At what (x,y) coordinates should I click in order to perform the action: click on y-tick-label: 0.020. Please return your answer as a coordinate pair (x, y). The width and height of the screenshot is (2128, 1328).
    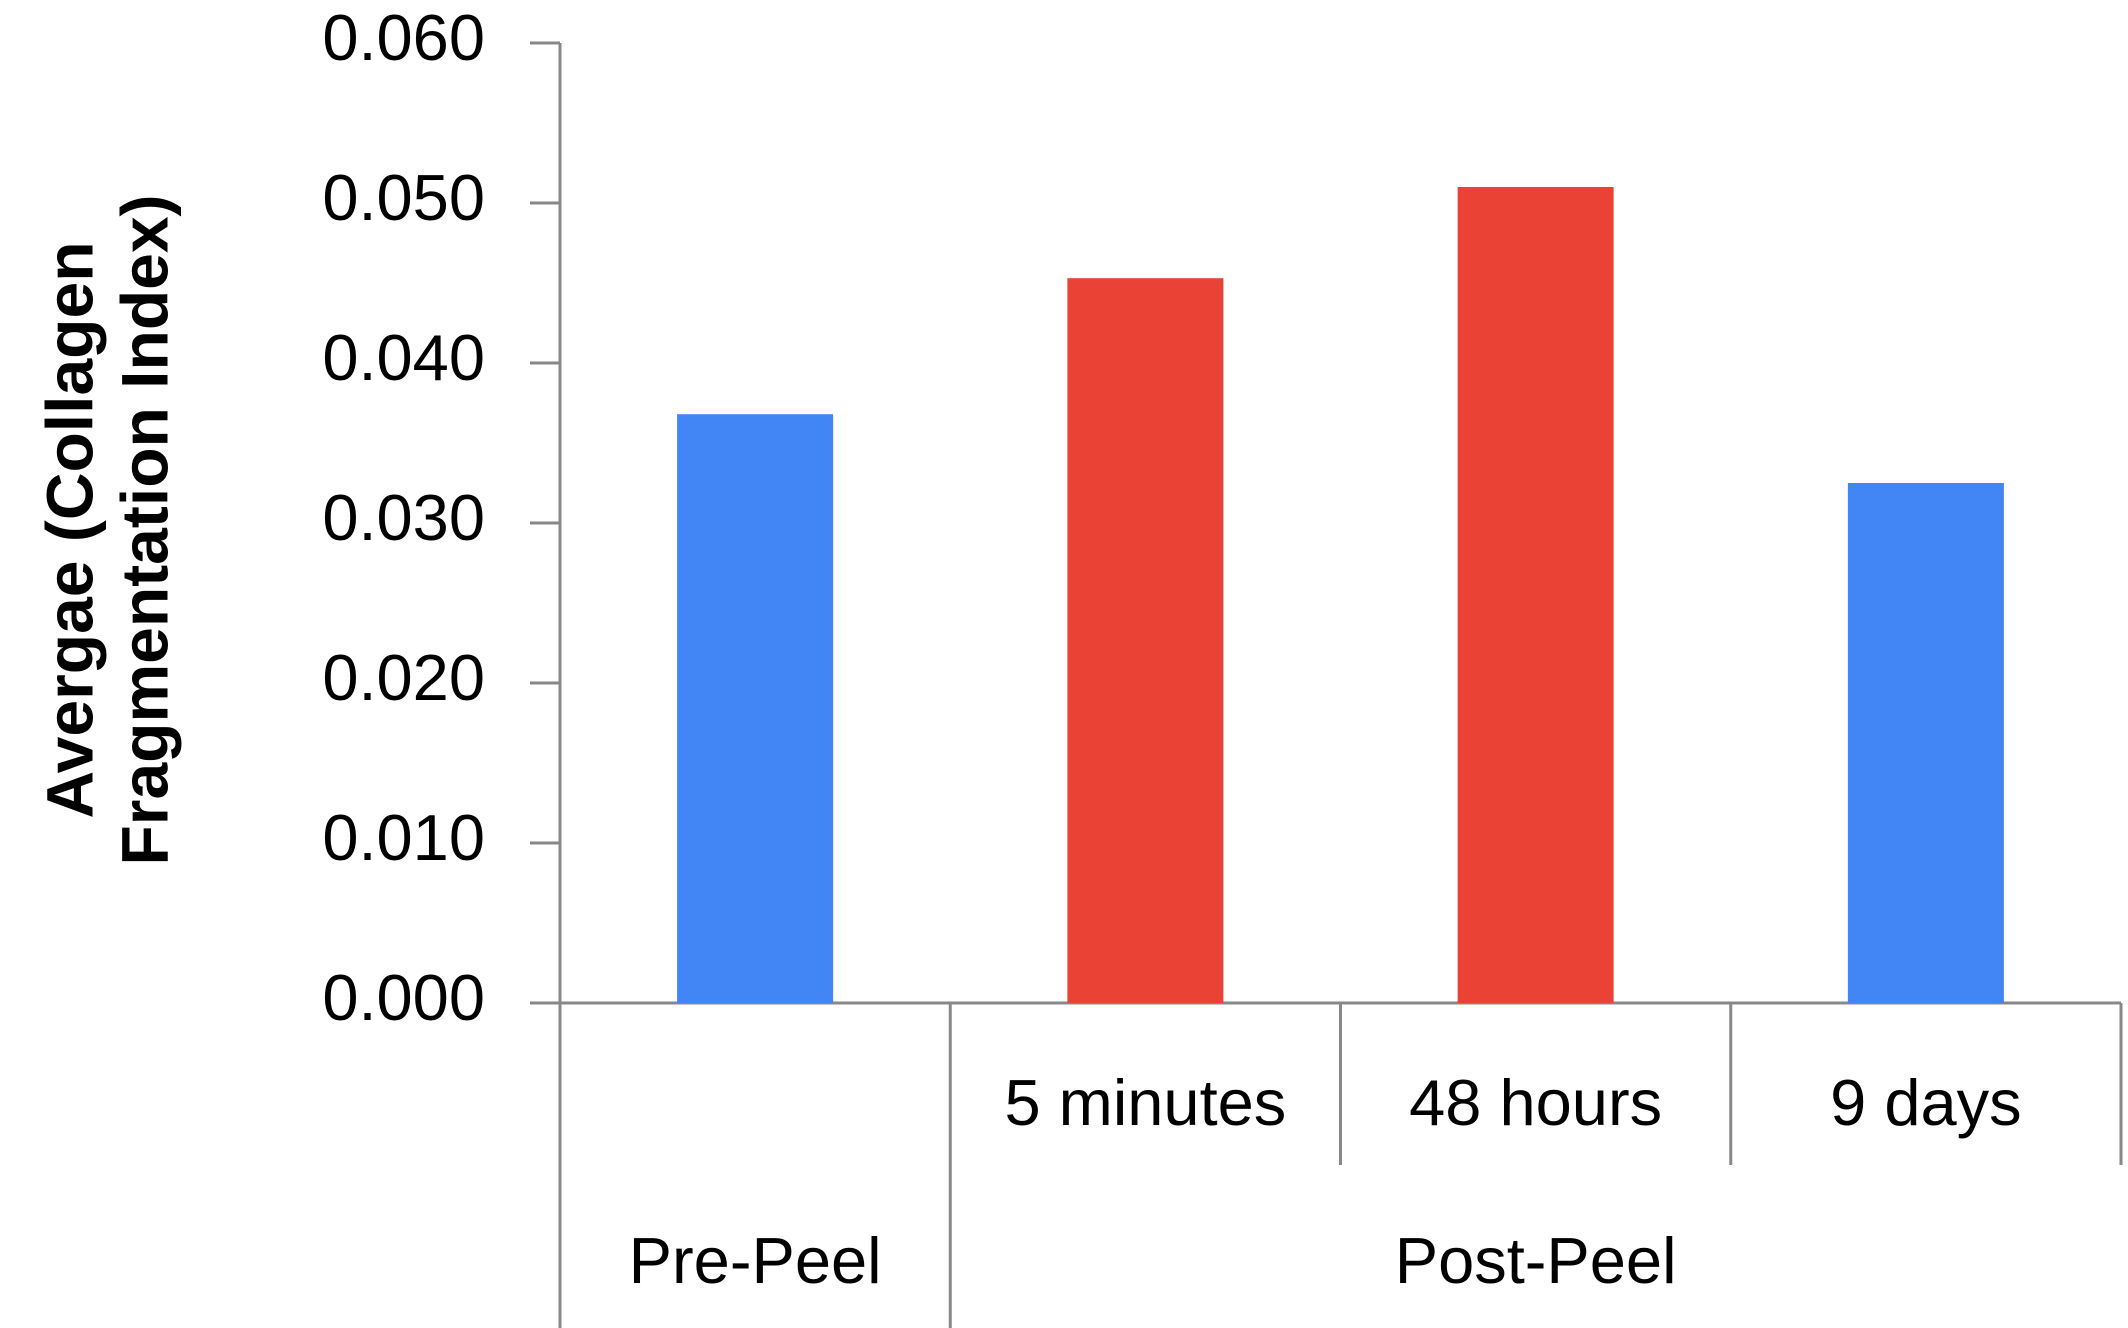
    Looking at the image, I should click on (403, 677).